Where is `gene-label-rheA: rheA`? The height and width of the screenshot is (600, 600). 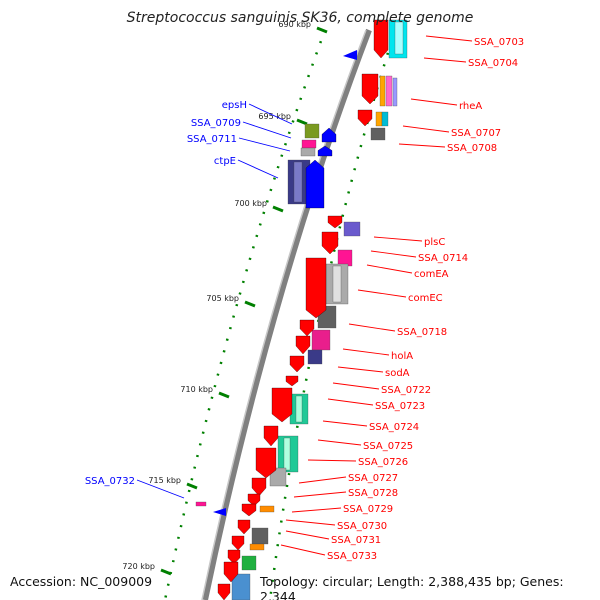 gene-label-rheA: rheA is located at coordinates (470, 106).